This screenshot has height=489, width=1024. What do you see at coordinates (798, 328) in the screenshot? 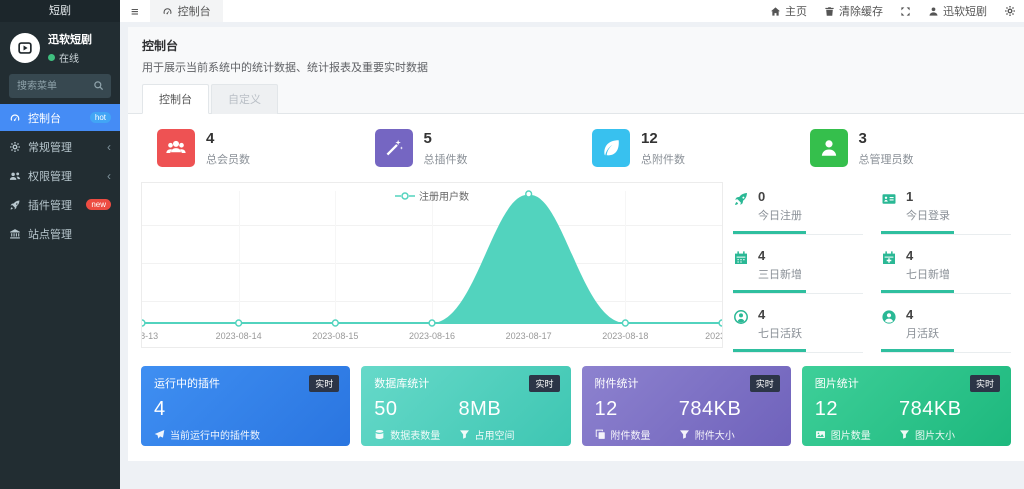
I see `mini-stat-7day-active: 4 七日活跃` at bounding box center [798, 328].